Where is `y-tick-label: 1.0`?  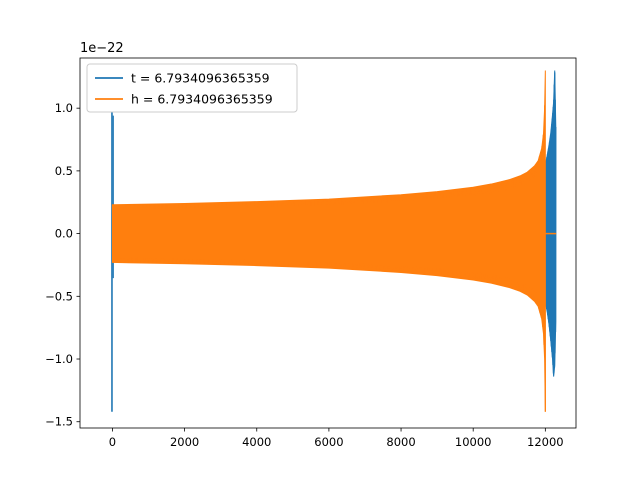 y-tick-label: 1.0 is located at coordinates (64, 108).